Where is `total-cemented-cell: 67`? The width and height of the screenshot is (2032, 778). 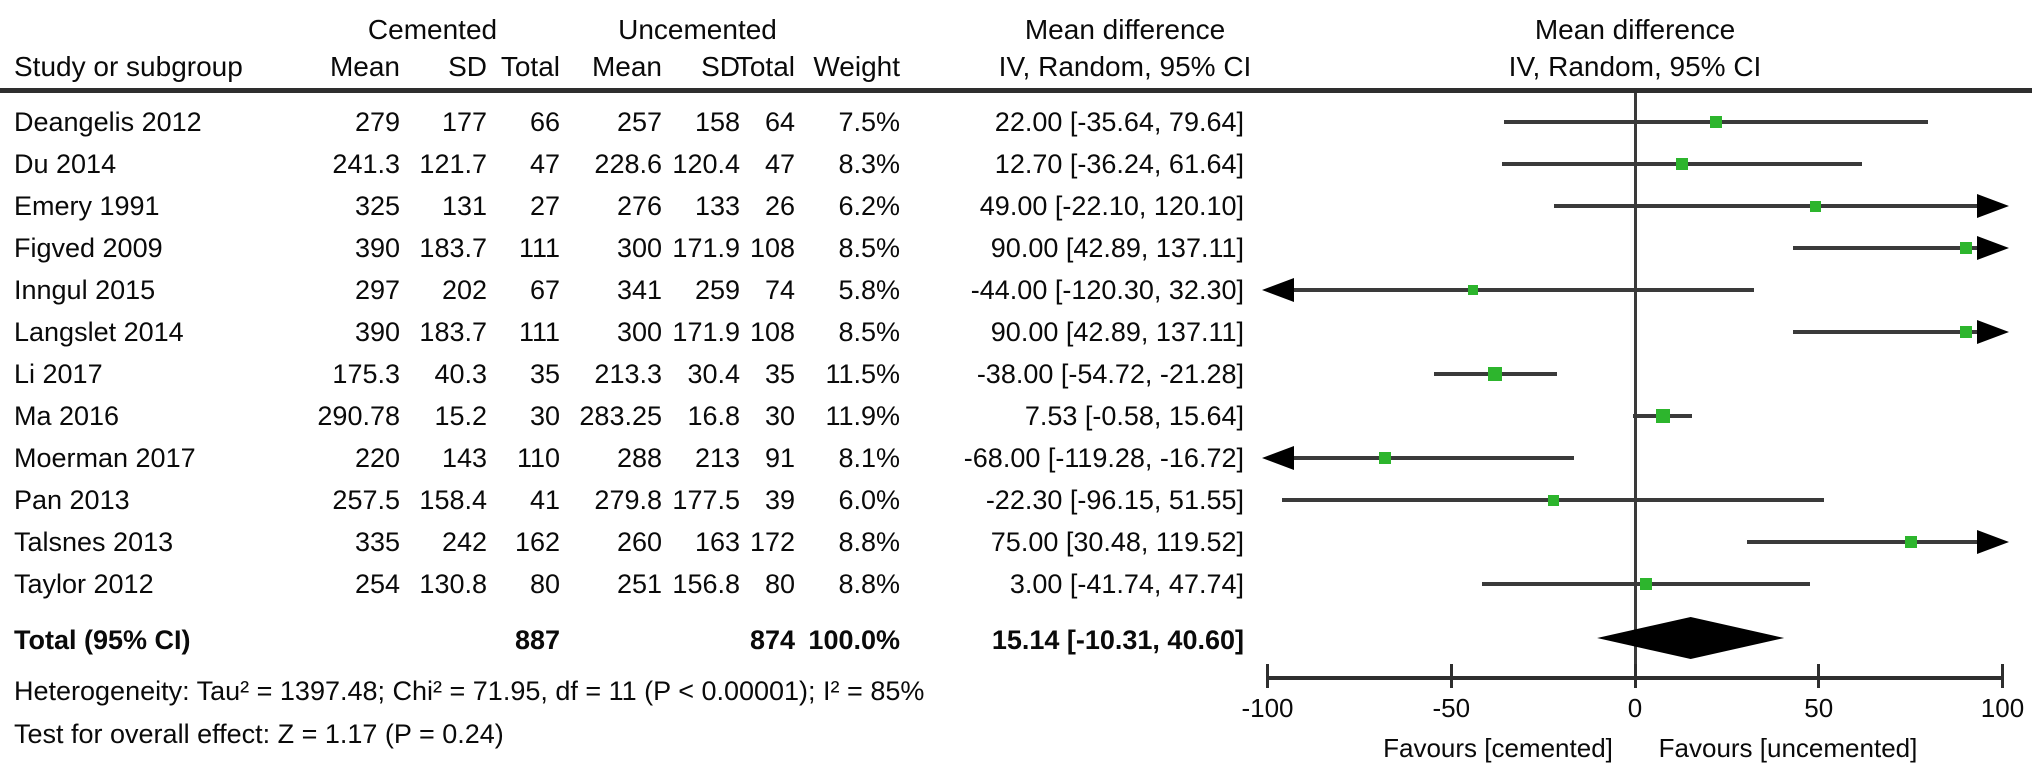 total-cemented-cell: 67 is located at coordinates (544, 290).